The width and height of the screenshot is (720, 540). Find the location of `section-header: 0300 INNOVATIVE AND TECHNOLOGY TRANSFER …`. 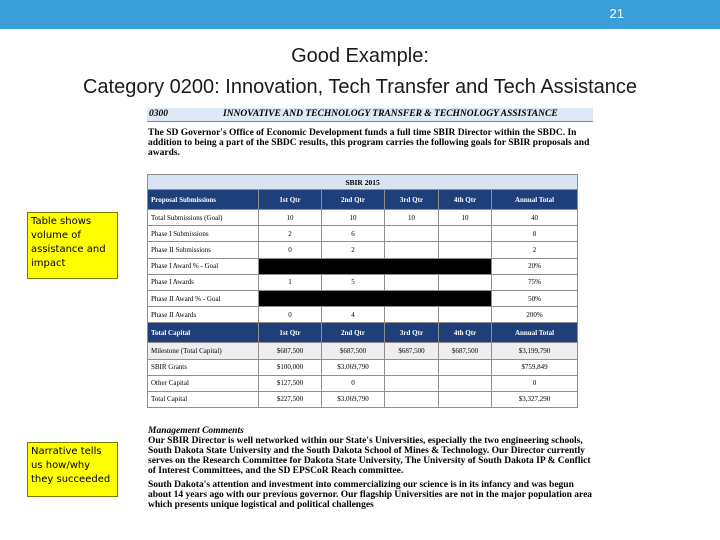

section-header: 0300 INNOVATIVE AND TECHNOLOGY TRANSFER … is located at coordinates (370, 115).